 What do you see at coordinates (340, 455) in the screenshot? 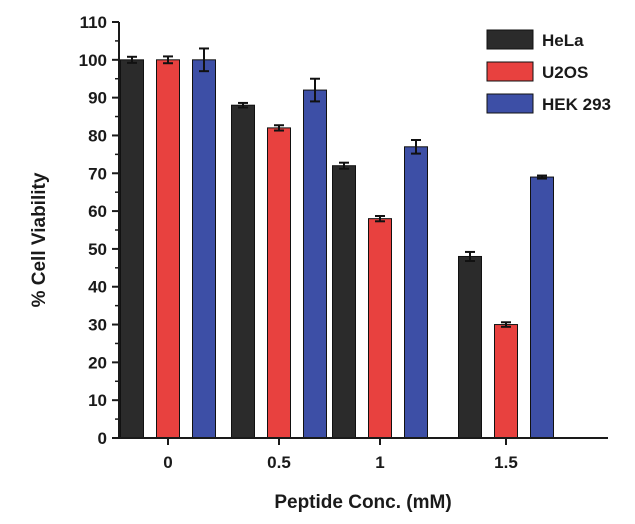
I see `x-ticks-layer: 0 0.5 1 1.5` at bounding box center [340, 455].